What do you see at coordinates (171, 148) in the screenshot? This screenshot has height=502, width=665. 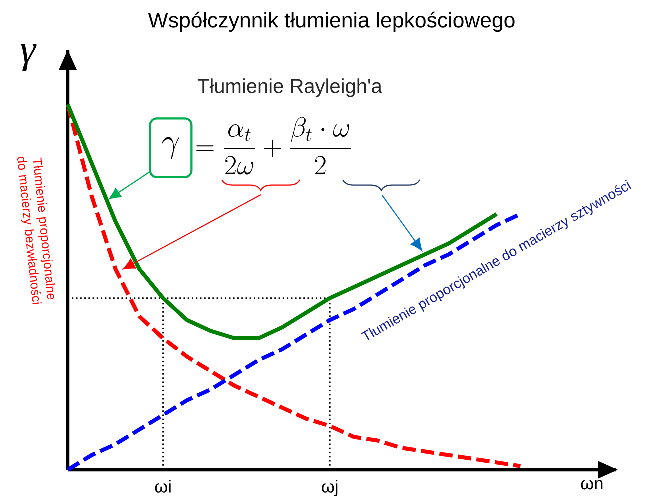 I see `annotation: $\gamma$` at bounding box center [171, 148].